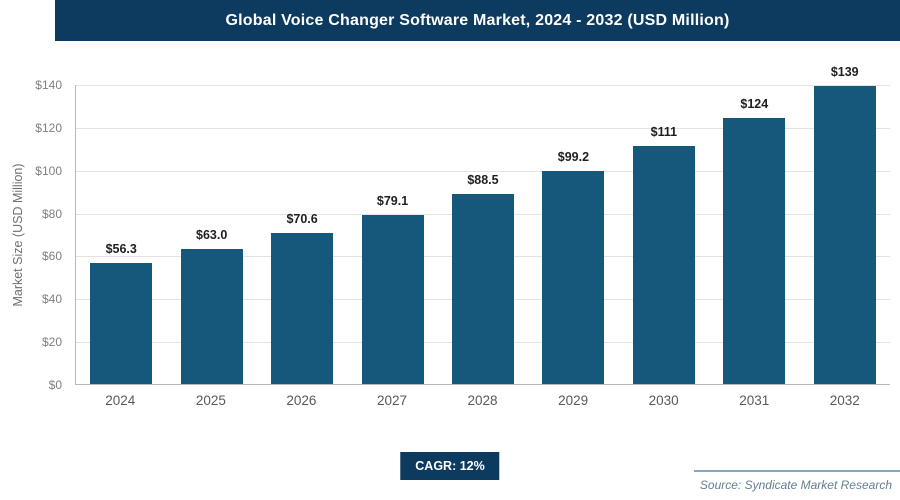  What do you see at coordinates (121, 249) in the screenshot?
I see `bar-value-label: $56.3` at bounding box center [121, 249].